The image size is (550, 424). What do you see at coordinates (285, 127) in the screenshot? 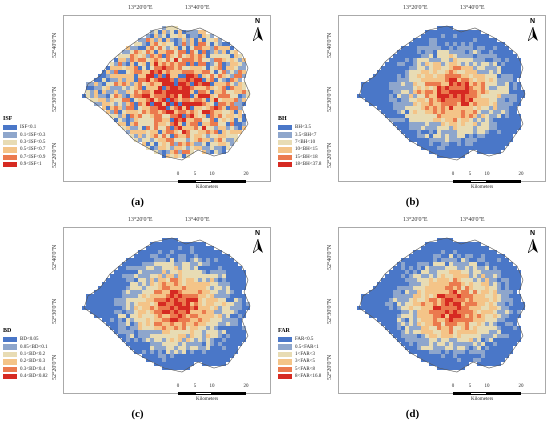
I see `legend-swatch` at bounding box center [285, 127].